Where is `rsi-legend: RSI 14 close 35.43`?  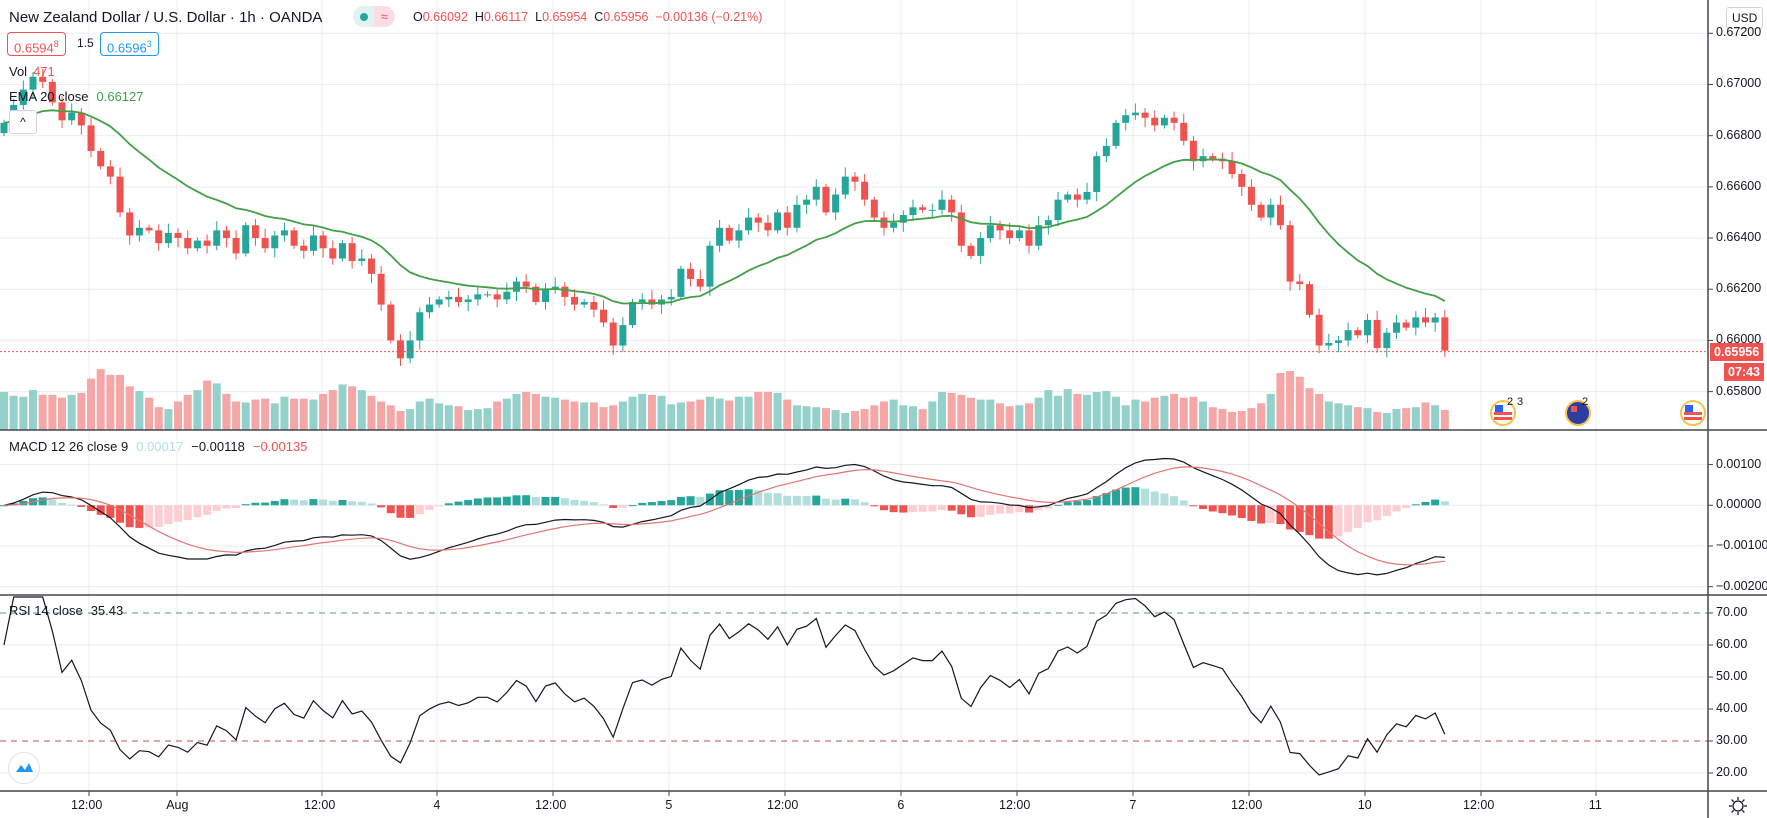 rsi-legend: RSI 14 close 35.43 is located at coordinates (66, 610).